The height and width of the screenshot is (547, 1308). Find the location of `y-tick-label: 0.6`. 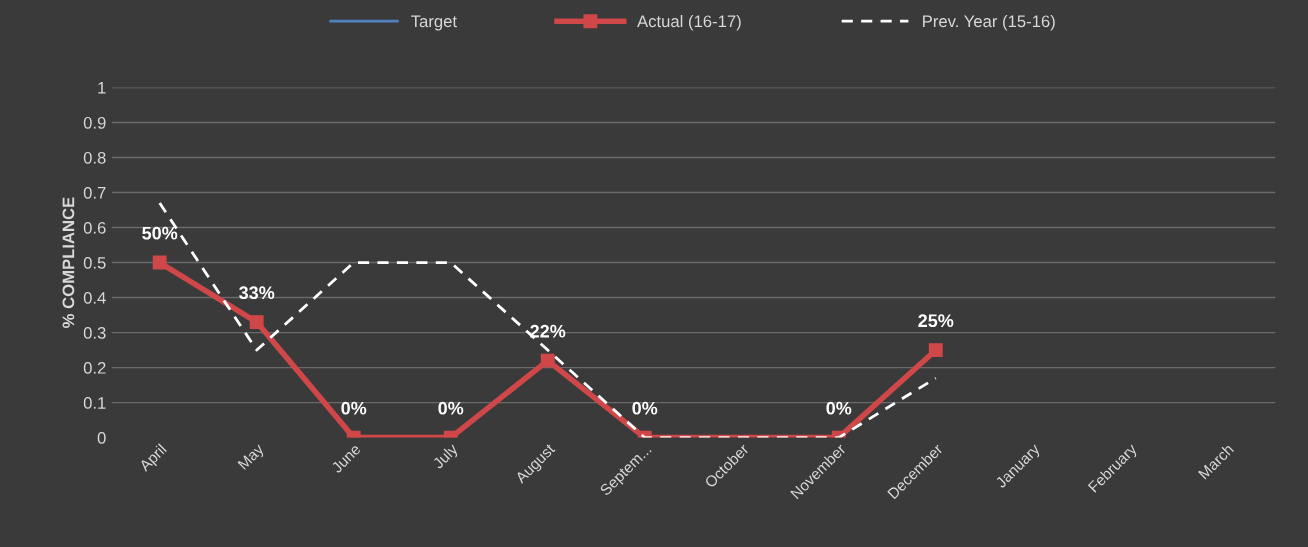

y-tick-label: 0.6 is located at coordinates (94, 227).